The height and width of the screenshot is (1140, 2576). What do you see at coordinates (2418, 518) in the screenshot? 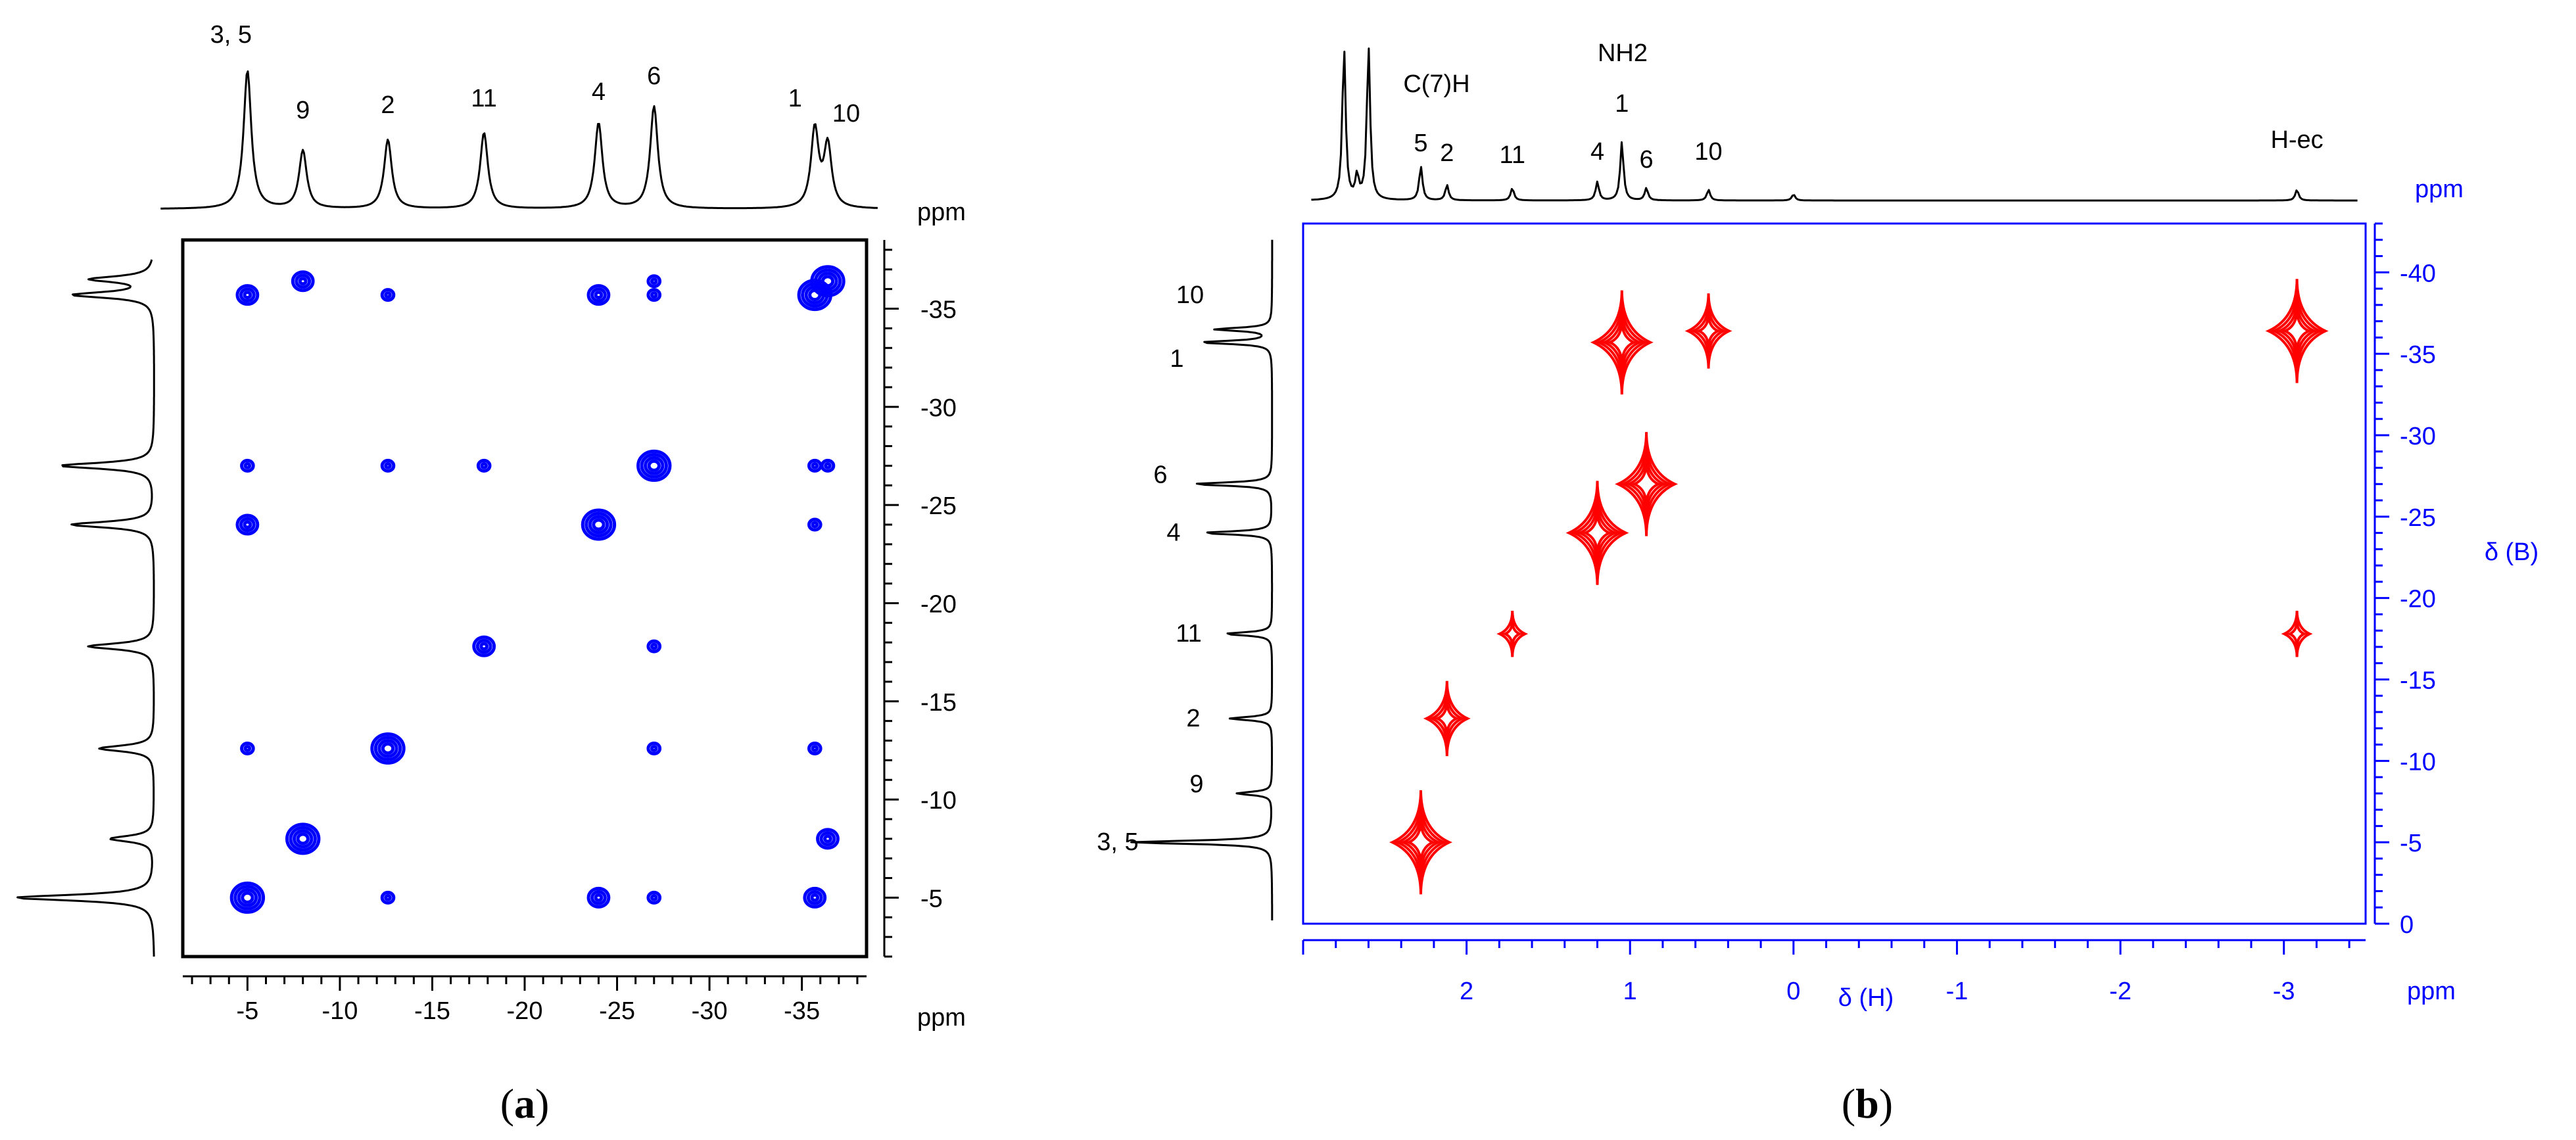
I see `panel-b-y-tick-label: -25` at bounding box center [2418, 518].